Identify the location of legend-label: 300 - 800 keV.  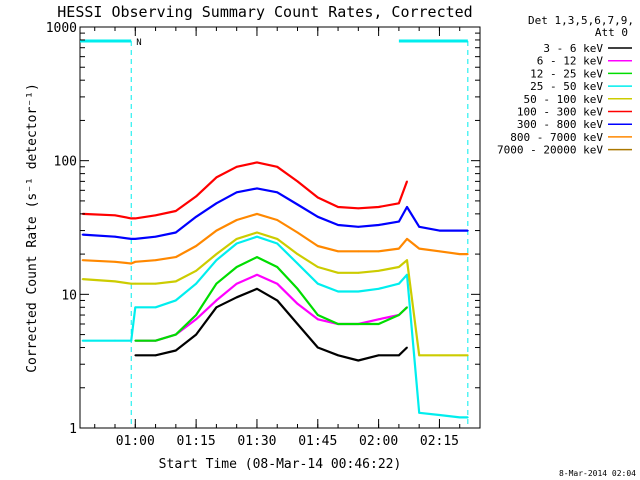
(560, 124).